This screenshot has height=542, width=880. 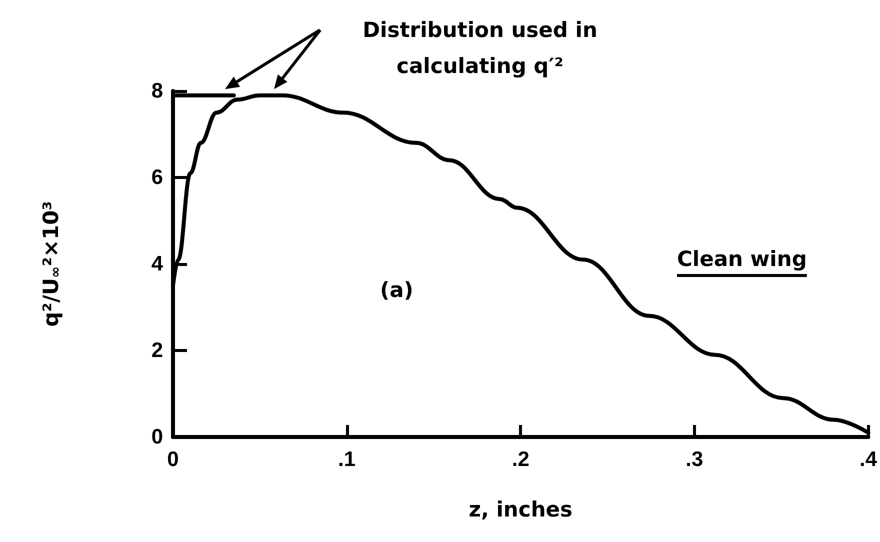 What do you see at coordinates (480, 48) in the screenshot?
I see `text: Distribution used in calculating q′²` at bounding box center [480, 48].